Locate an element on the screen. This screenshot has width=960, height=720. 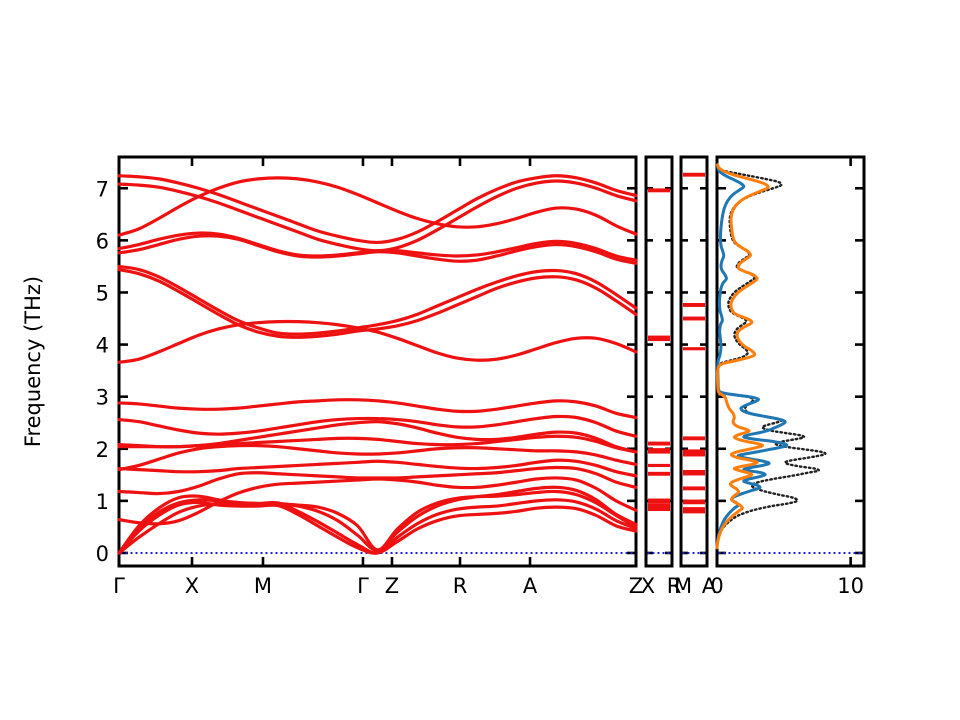
mini-panel-rm-frame is located at coordinates (694, 361).